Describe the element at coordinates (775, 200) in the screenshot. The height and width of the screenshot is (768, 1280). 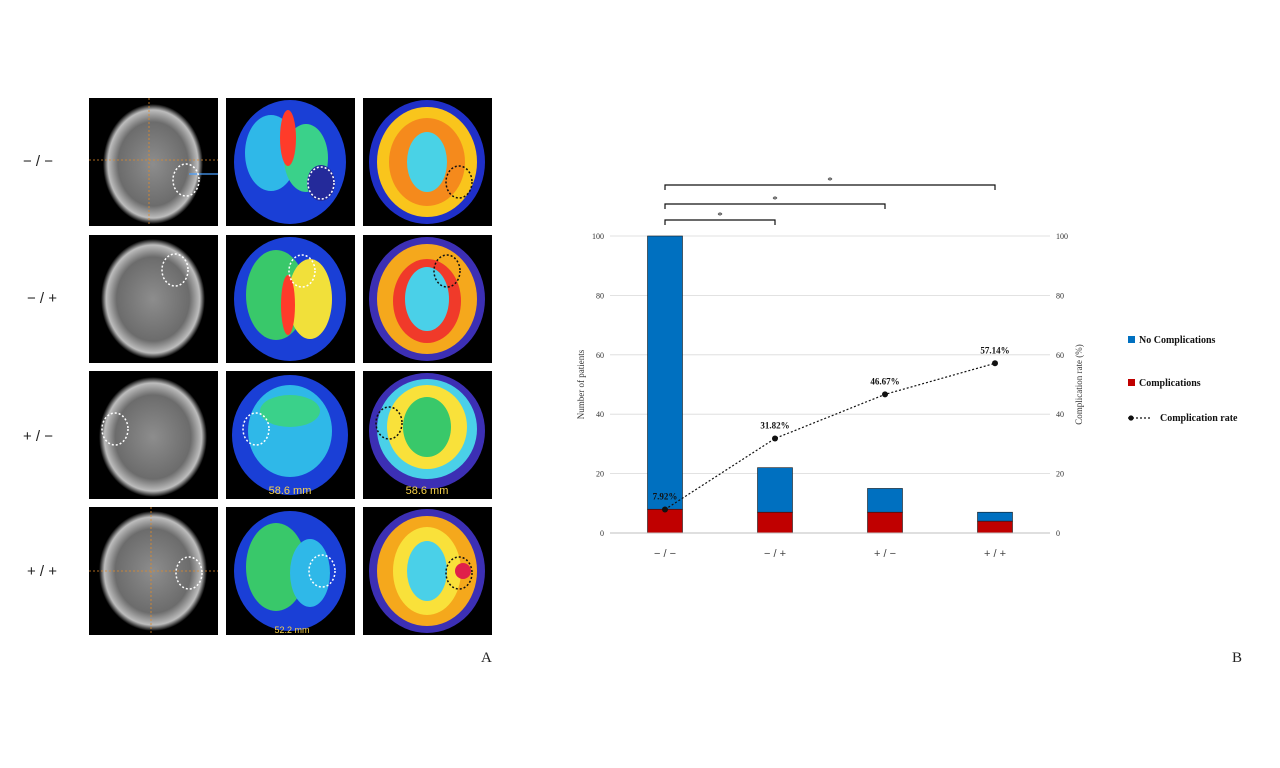
I see `significance-star-1: *` at that location.